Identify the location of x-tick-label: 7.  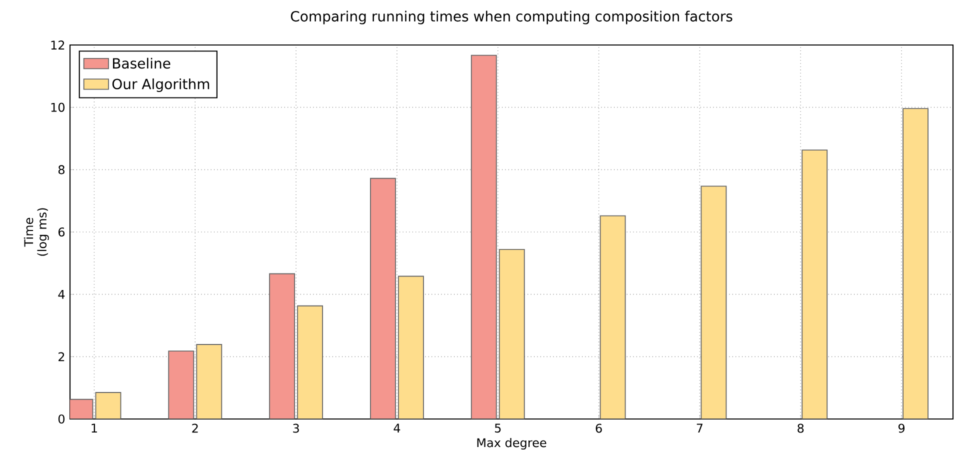
(699, 428).